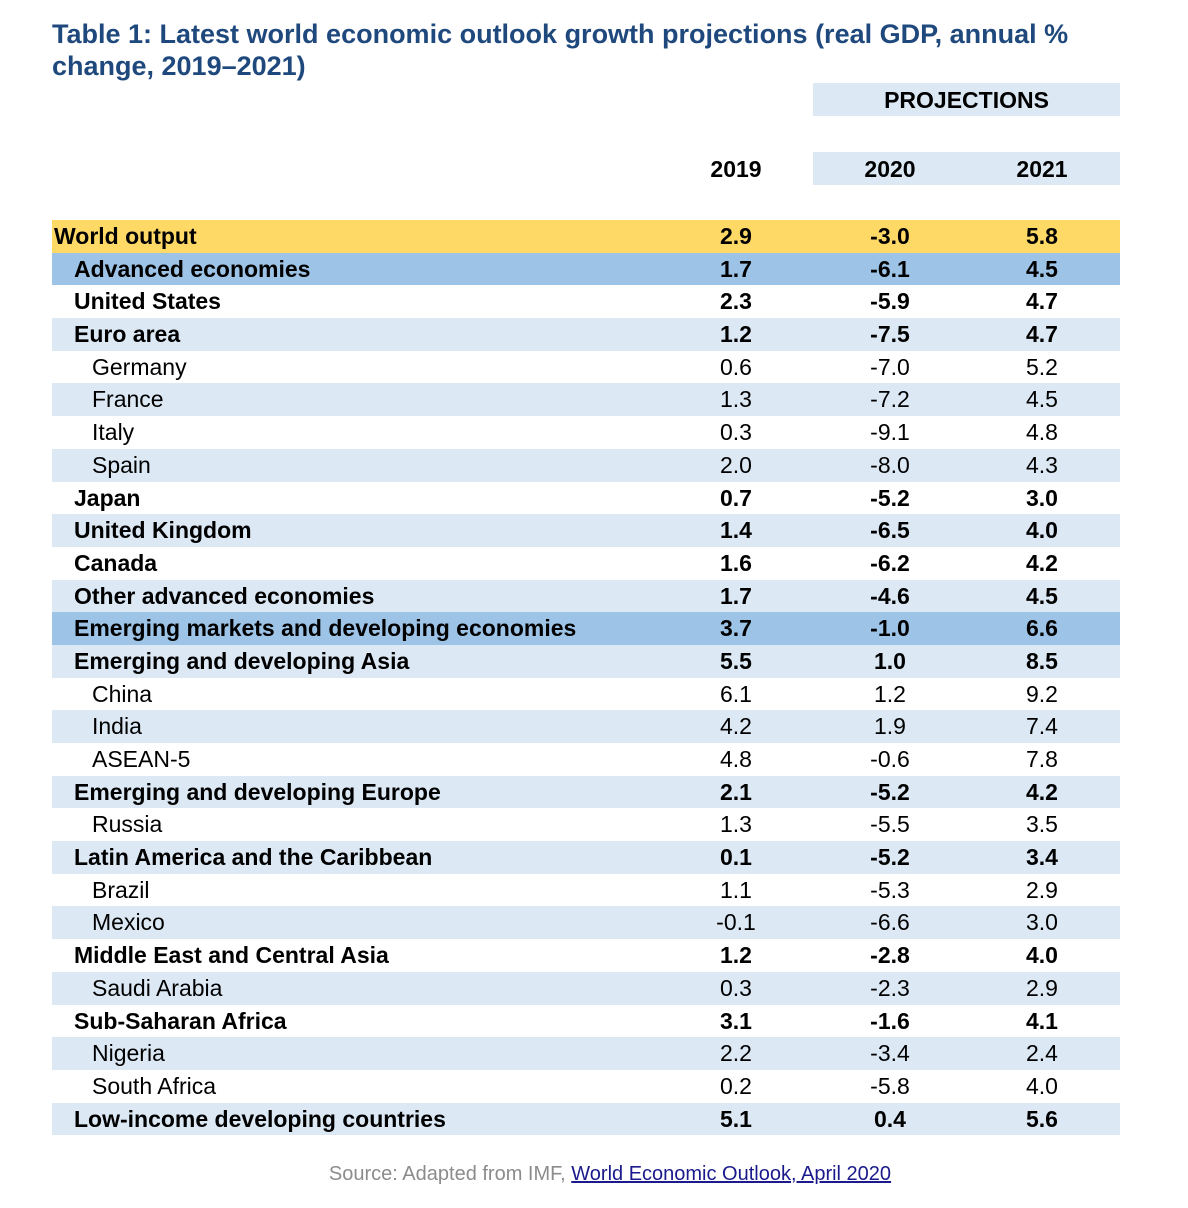  Describe the element at coordinates (586, 792) in the screenshot. I see `table-row: Emerging and developing Europe 2.1 -5.2 4.2` at that location.